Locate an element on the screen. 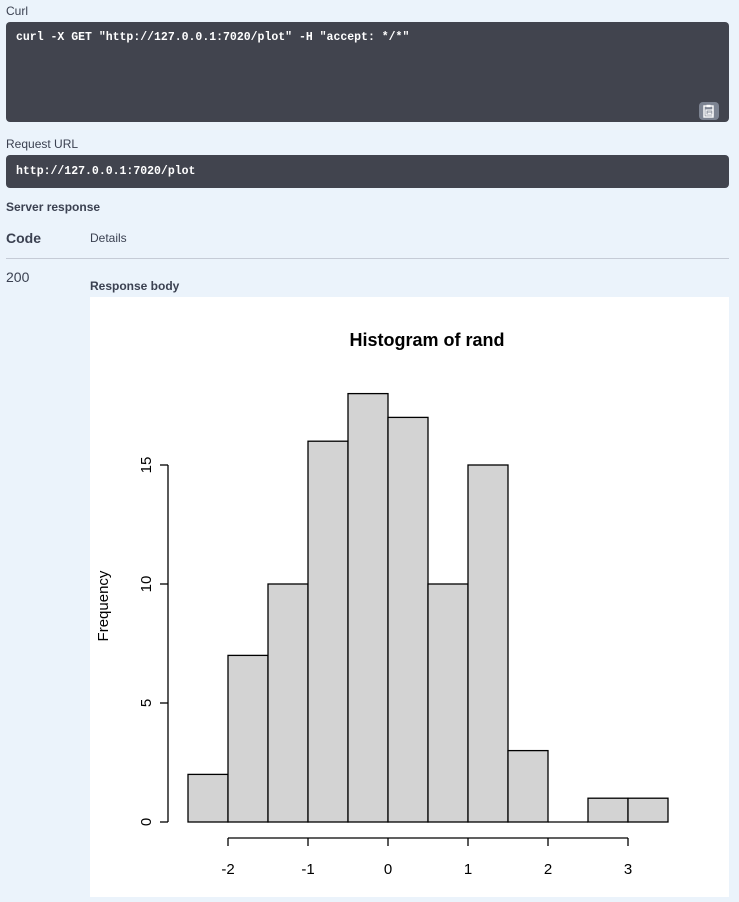  status-code: 200 is located at coordinates (17, 277).